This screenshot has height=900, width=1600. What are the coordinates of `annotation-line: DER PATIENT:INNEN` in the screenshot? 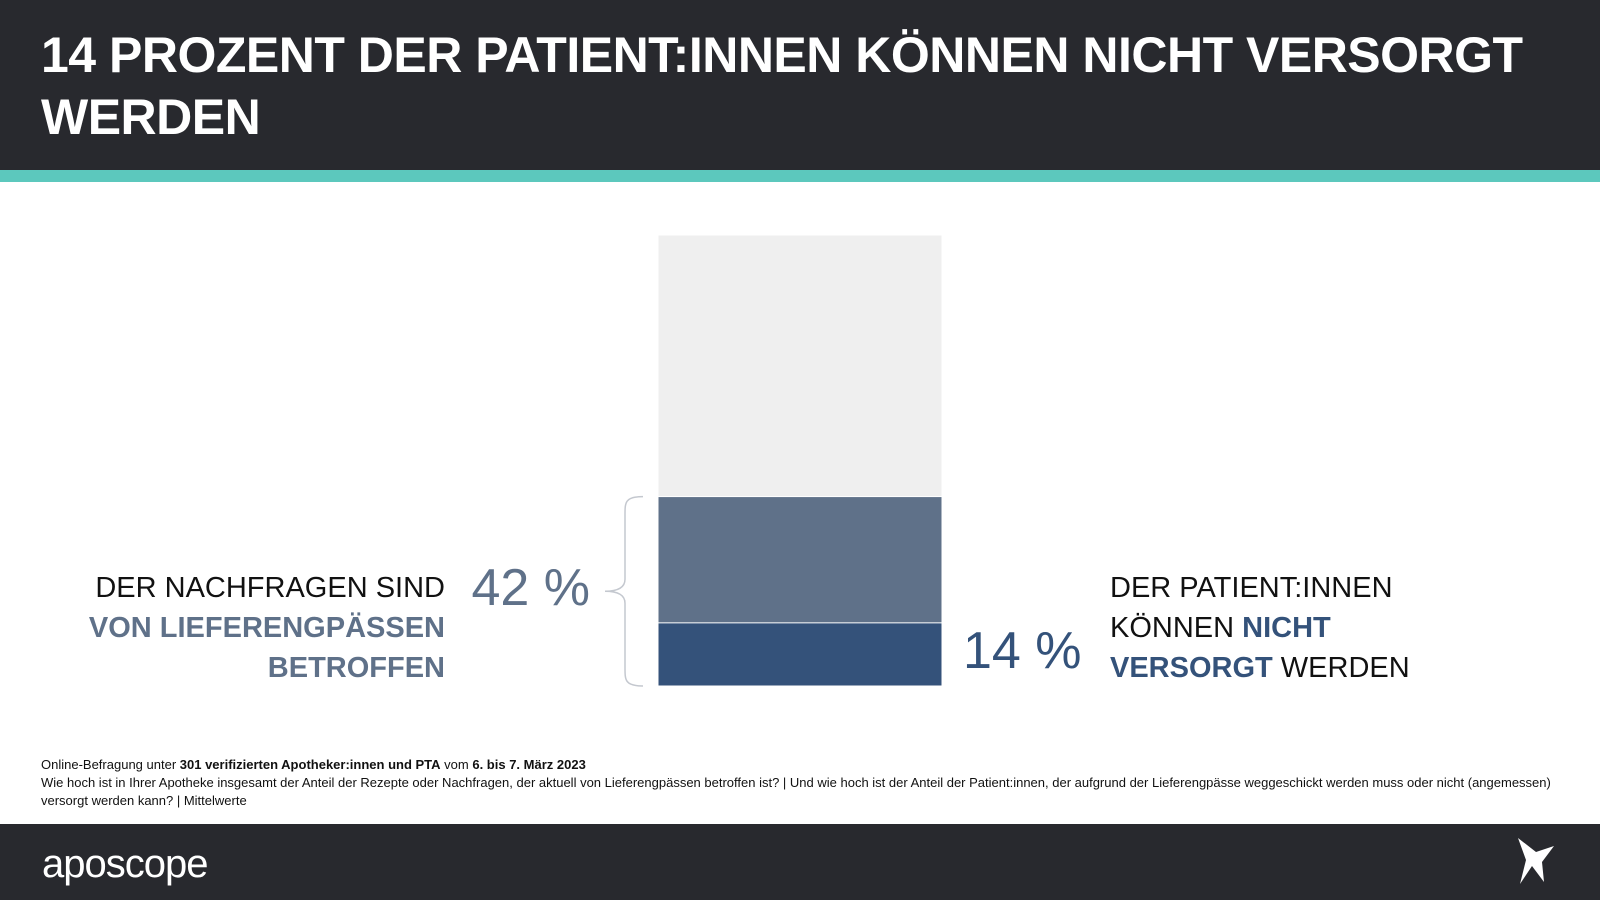 It's located at (1251, 588).